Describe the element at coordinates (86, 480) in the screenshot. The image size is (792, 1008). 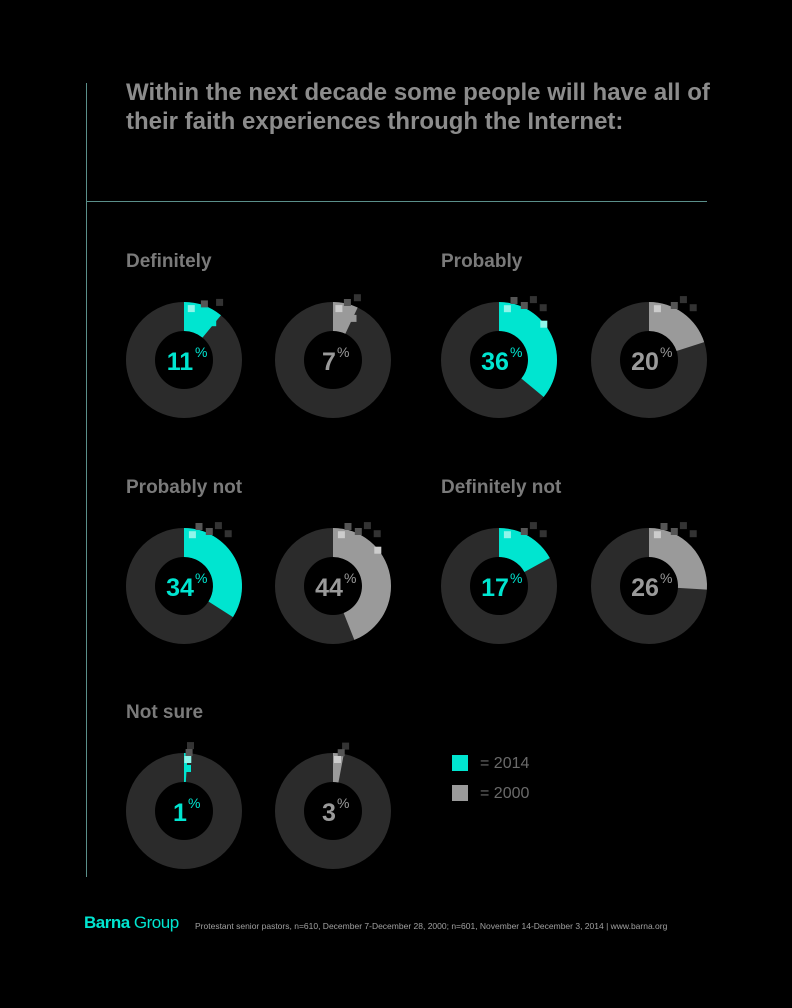
I see `vertical-rule` at that location.